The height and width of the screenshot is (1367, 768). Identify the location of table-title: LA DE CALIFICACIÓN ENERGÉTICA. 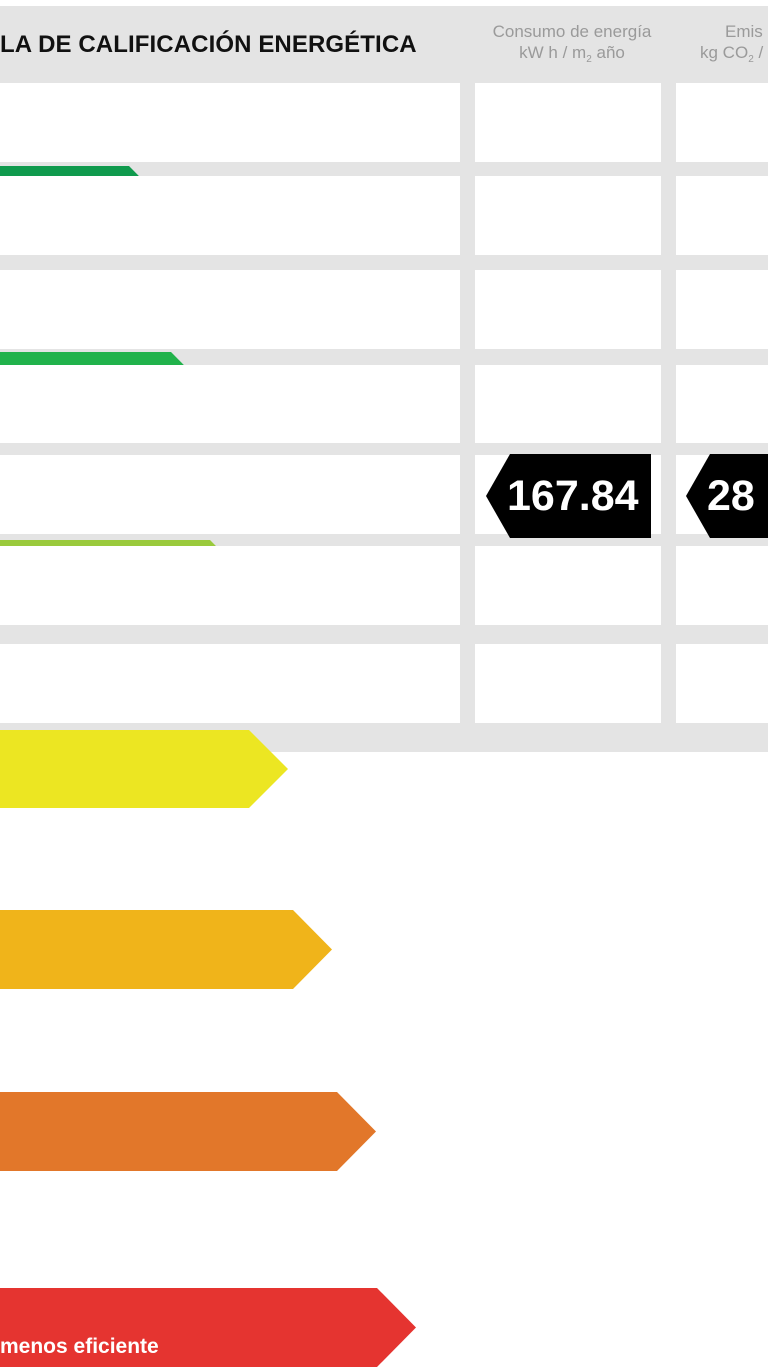
(208, 44).